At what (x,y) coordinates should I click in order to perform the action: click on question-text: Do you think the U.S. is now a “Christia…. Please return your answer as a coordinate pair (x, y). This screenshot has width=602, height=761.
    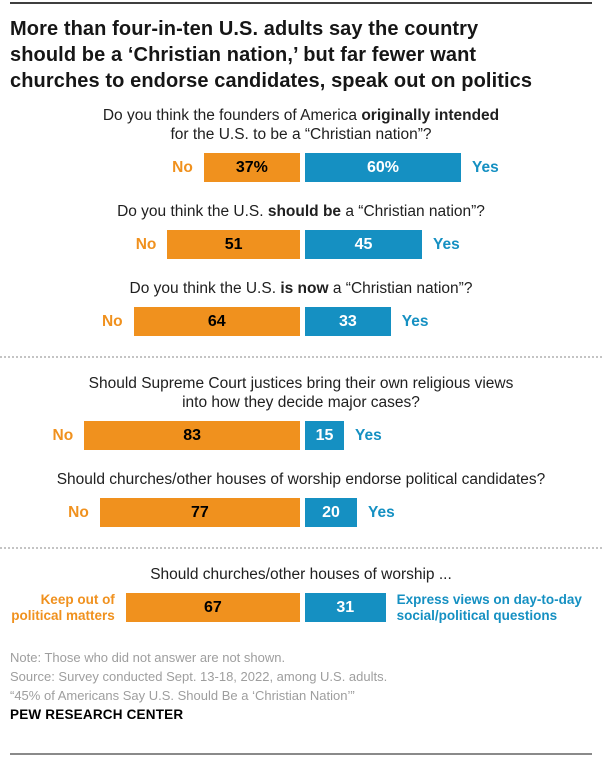
    Looking at the image, I should click on (301, 288).